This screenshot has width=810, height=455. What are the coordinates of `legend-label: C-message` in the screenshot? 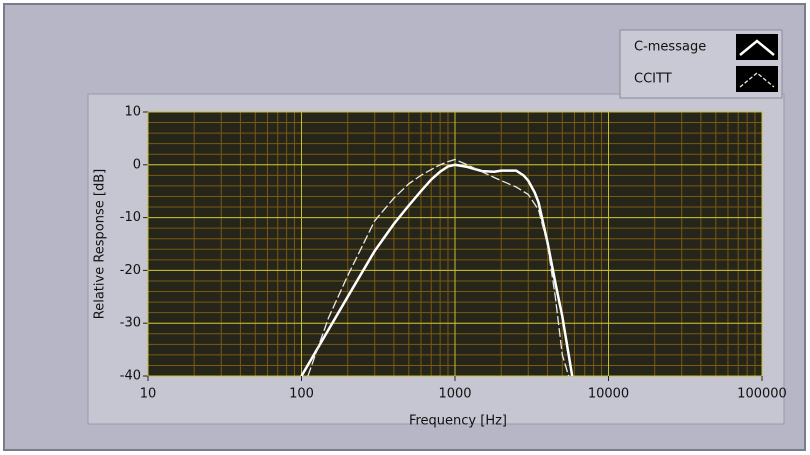 It's located at (670, 47).